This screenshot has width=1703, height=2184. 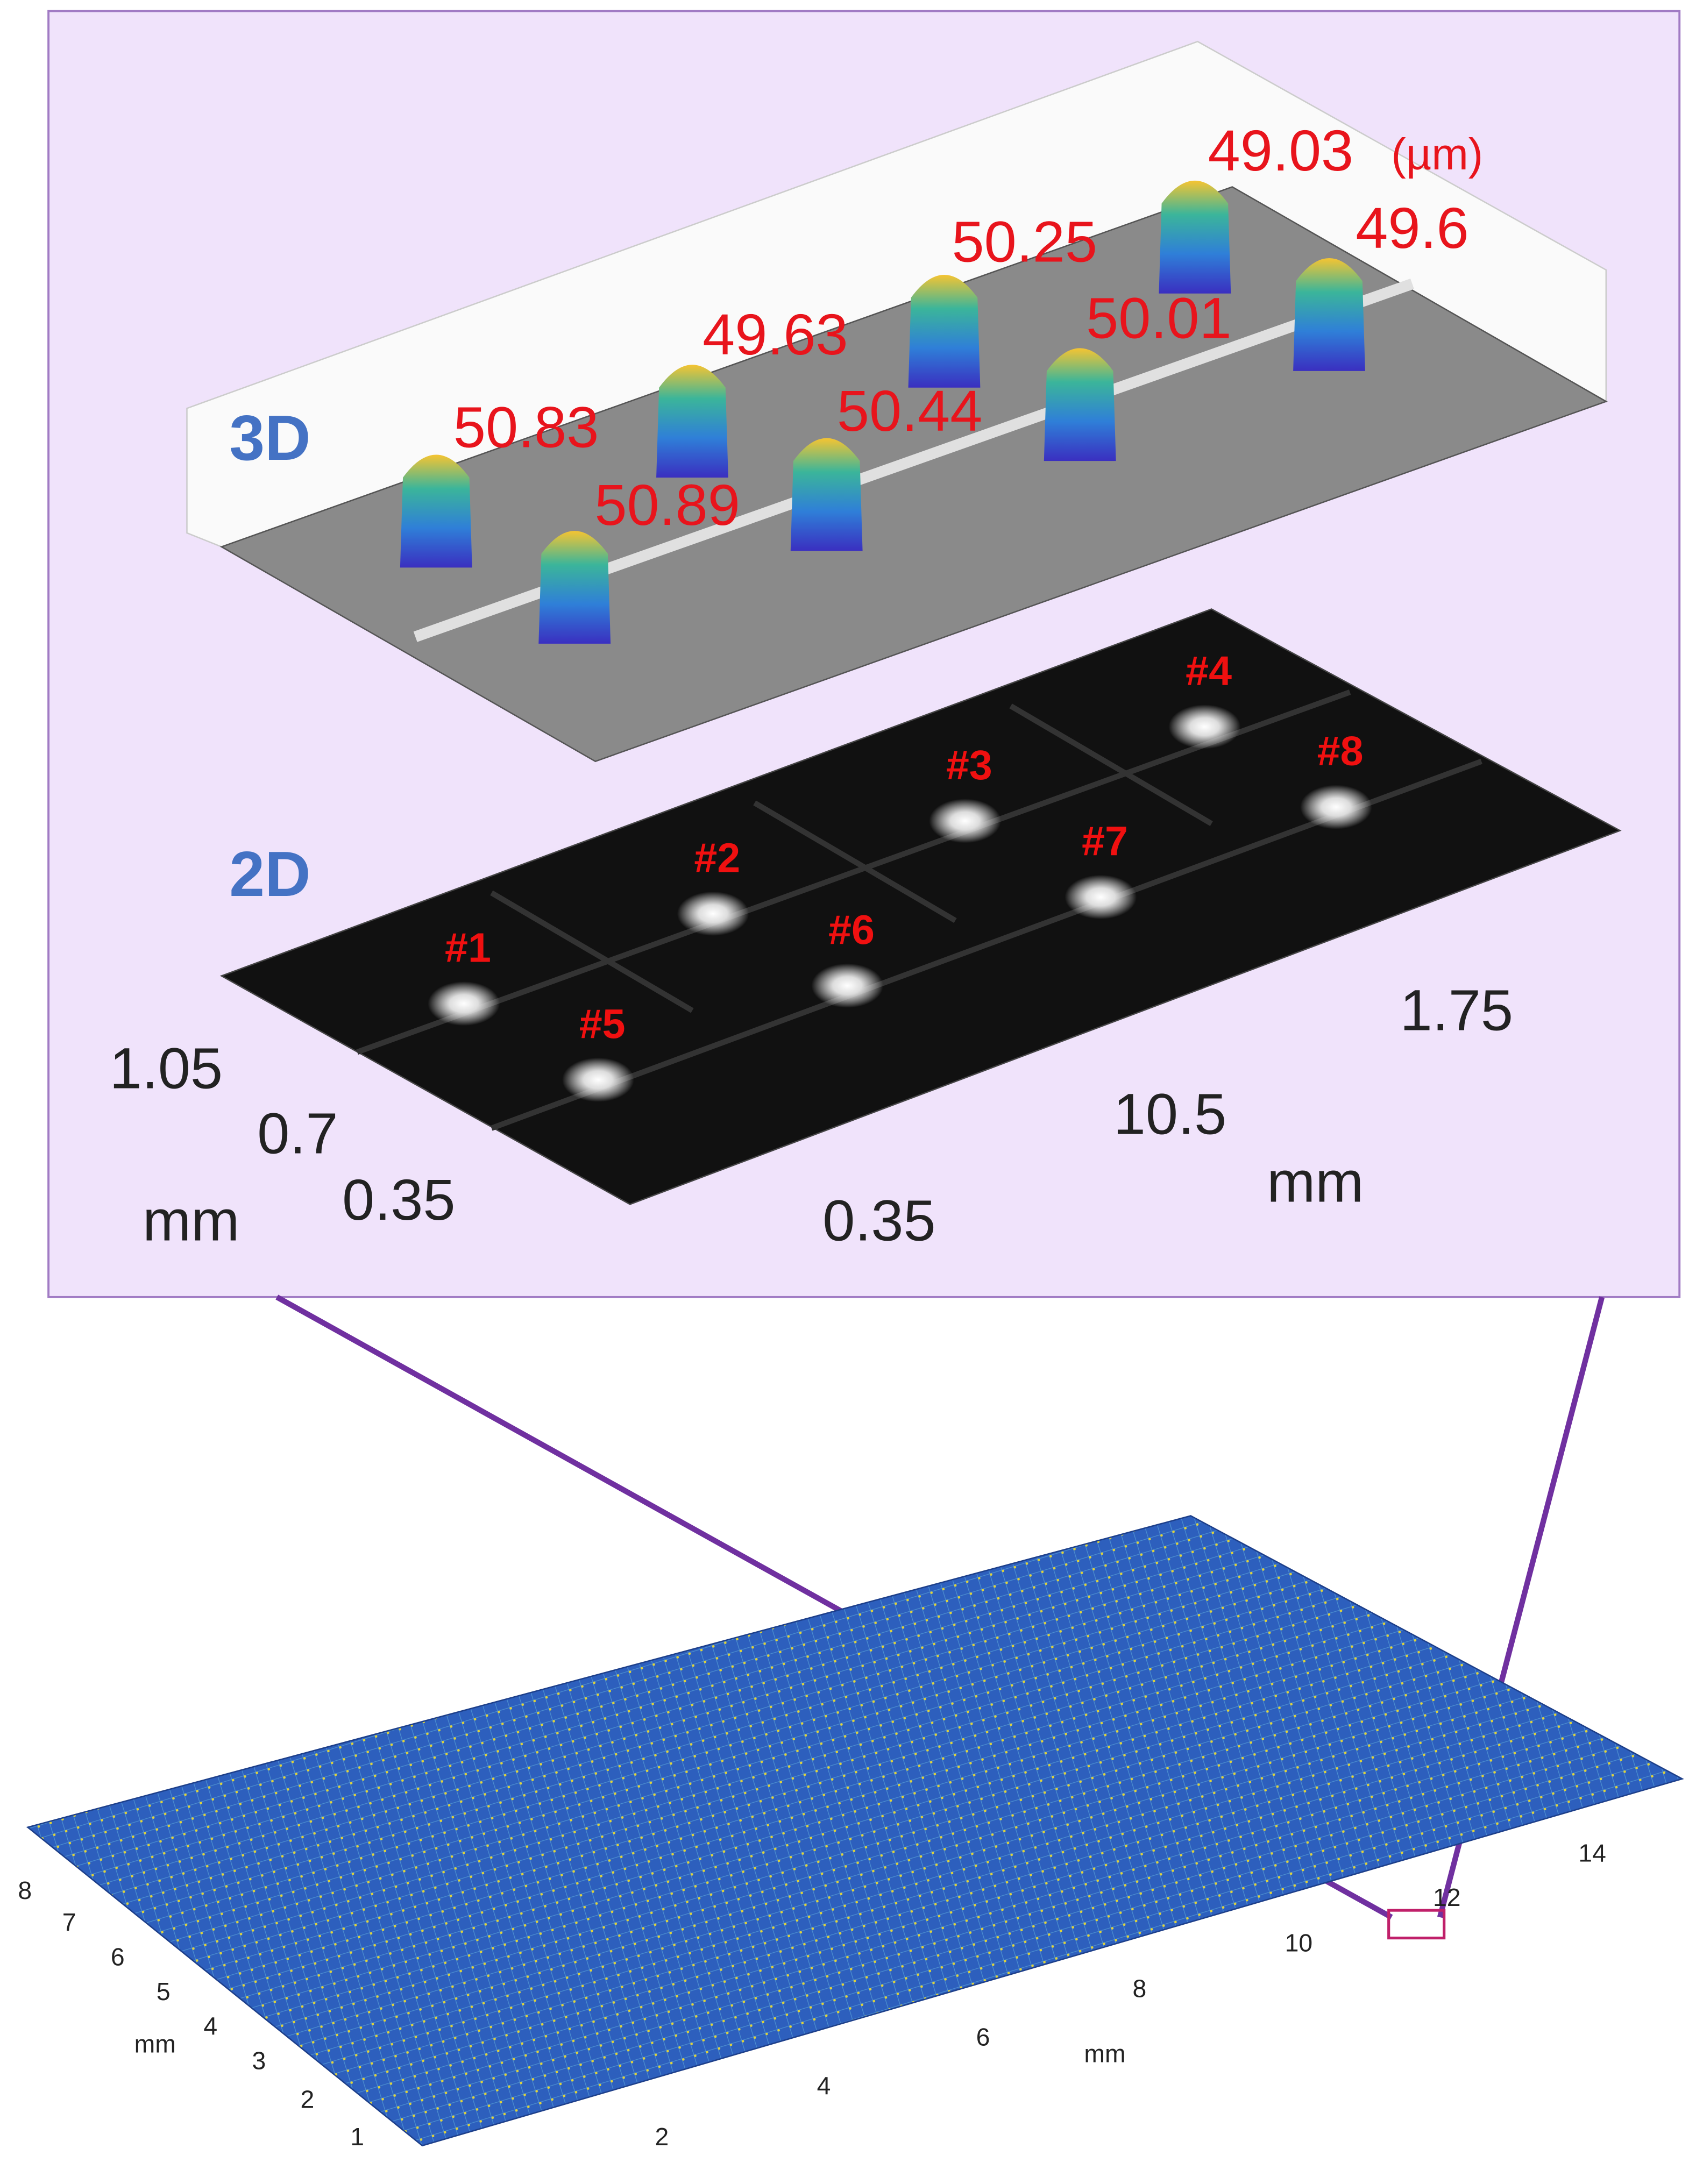 I want to click on y-tick-label: 6, so click(x=118, y=1956).